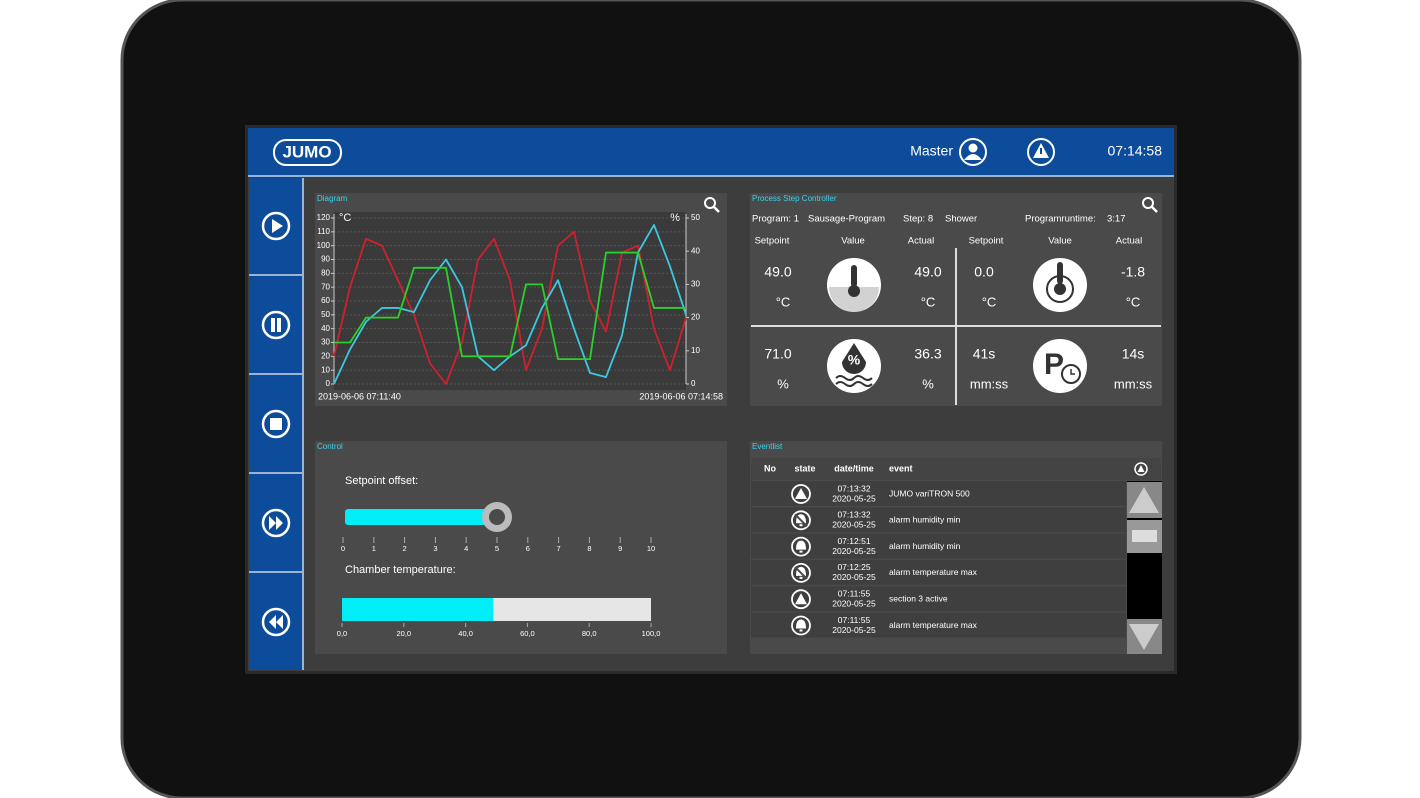 The height and width of the screenshot is (798, 1420). I want to click on tick-label: 3, so click(435, 548).